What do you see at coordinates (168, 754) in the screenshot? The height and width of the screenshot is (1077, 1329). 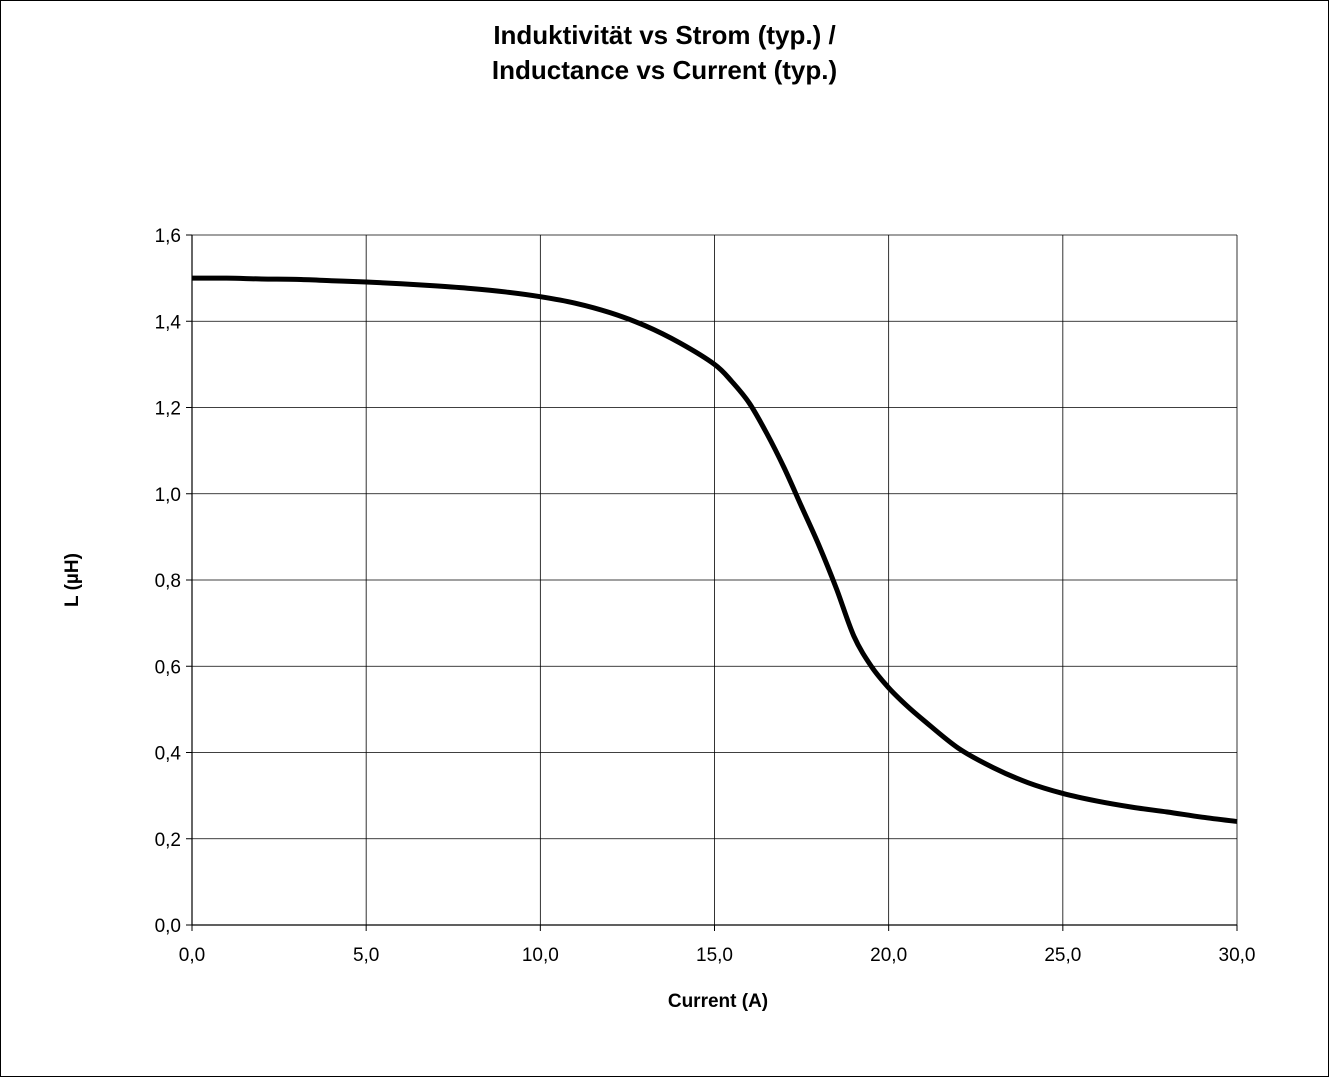 I see `y-tick-label: 0,4` at bounding box center [168, 754].